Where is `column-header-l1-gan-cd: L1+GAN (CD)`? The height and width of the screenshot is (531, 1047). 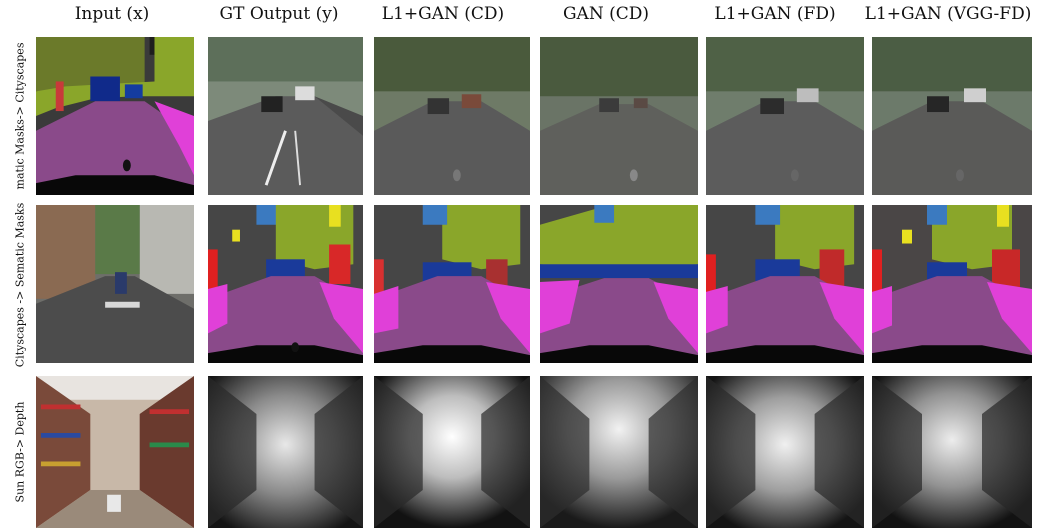 column-header-l1-gan-cd: L1+GAN (CD) is located at coordinates (443, 14).